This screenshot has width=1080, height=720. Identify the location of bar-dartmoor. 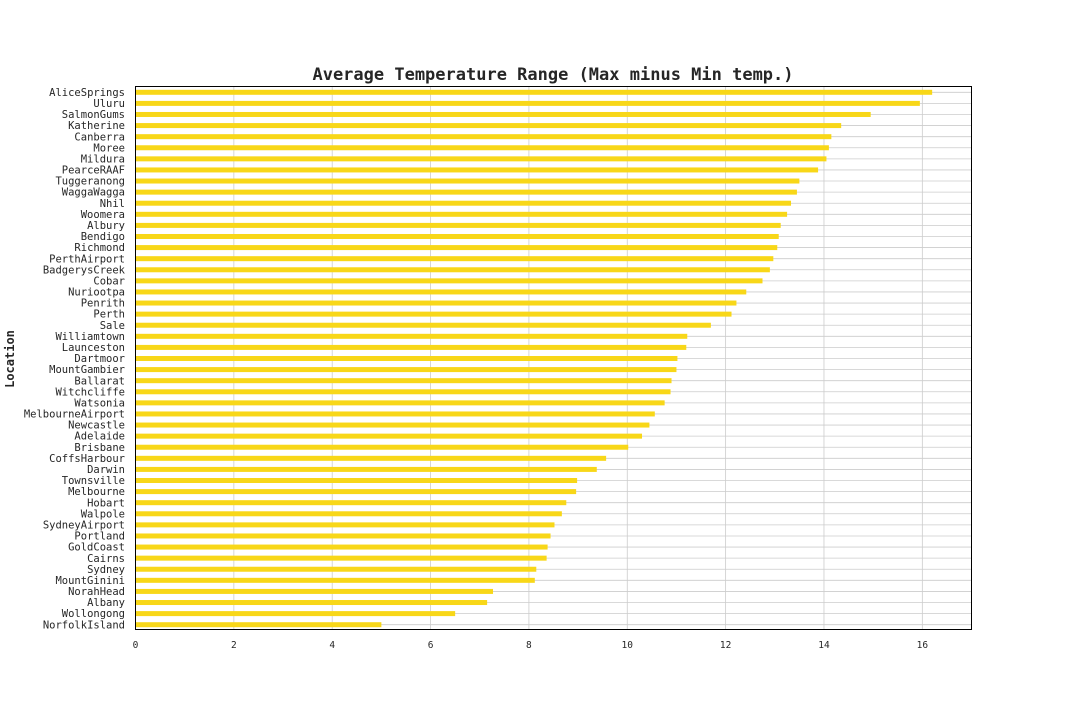
(406, 358).